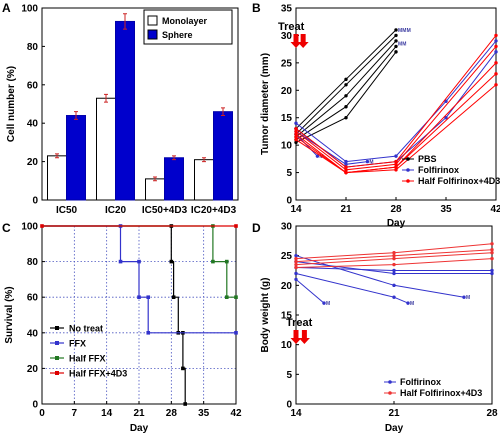 The image size is (500, 438). What do you see at coordinates (42, 413) in the screenshot?
I see `panel-c-x-tick-label: 0` at bounding box center [42, 413].